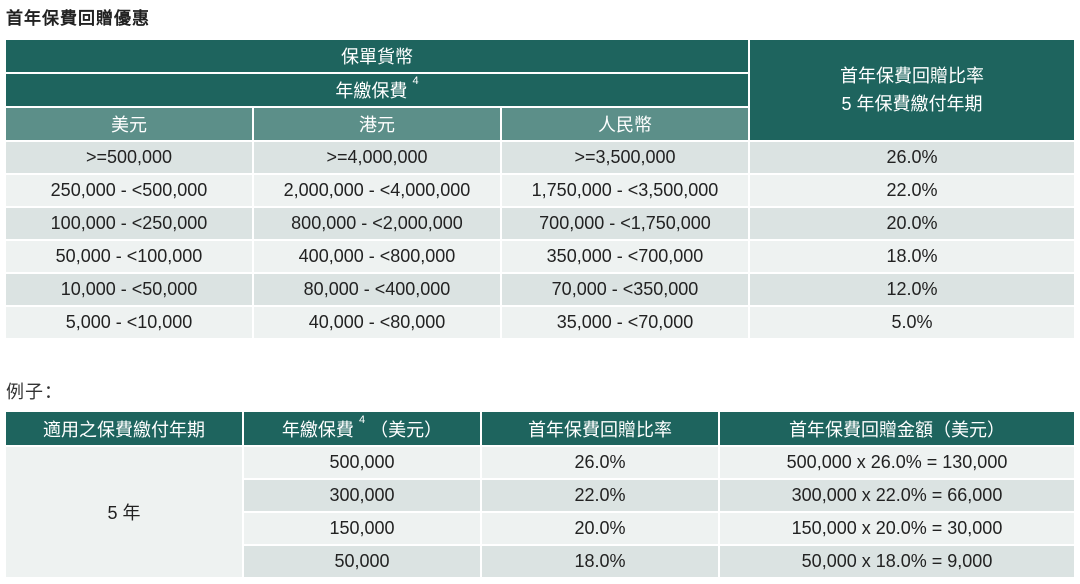 The height and width of the screenshot is (584, 1080). Describe the element at coordinates (897, 495) in the screenshot. I see `table-cell: 300,000 x 22.0% = 66,000` at that location.